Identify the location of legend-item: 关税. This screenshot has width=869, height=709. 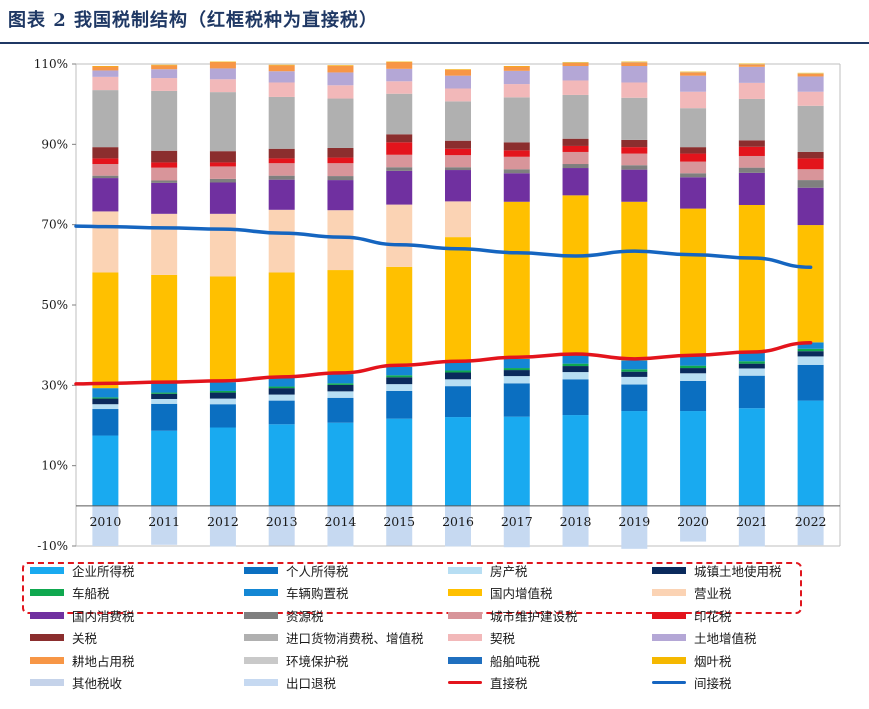
(63, 638).